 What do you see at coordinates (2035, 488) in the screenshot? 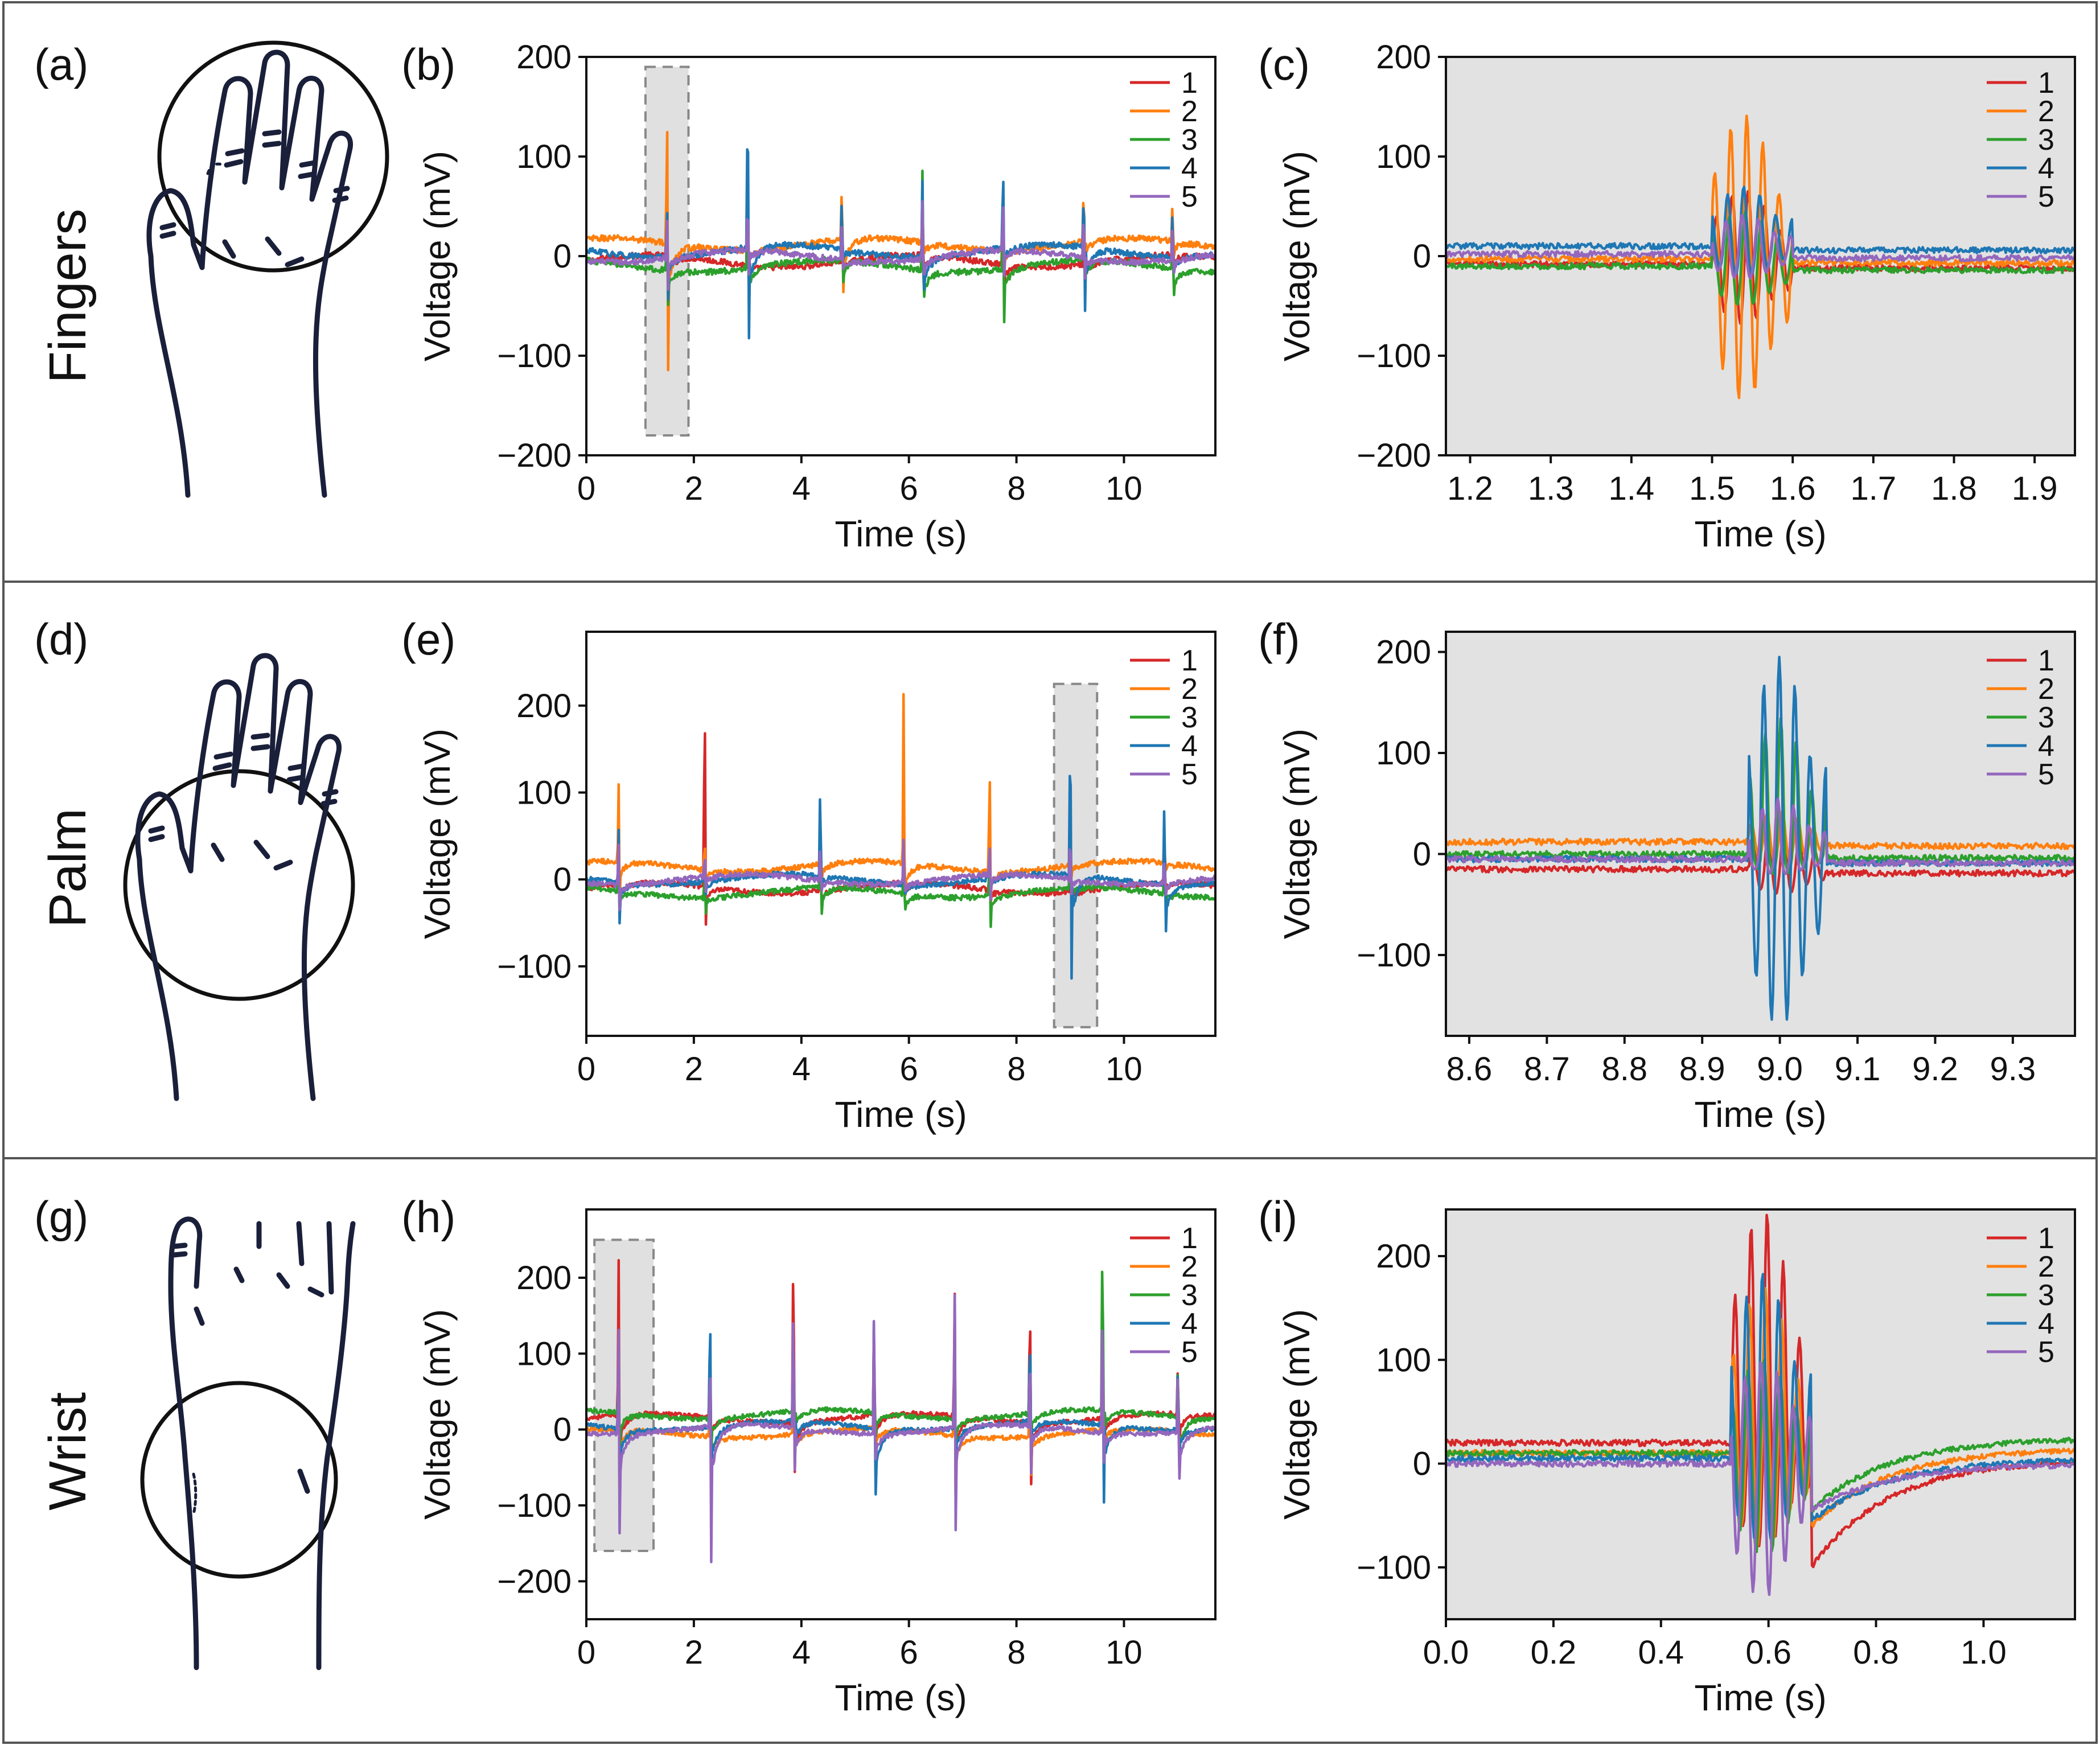
I see `x-tick-label: 1.9` at bounding box center [2035, 488].